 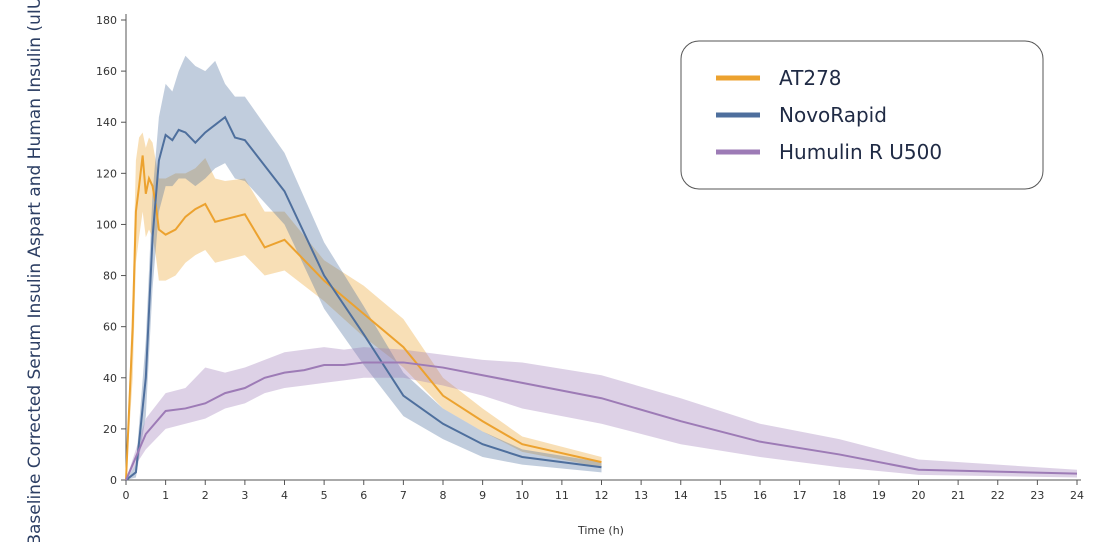 What do you see at coordinates (681, 495) in the screenshot?
I see `x-tick-label: 14` at bounding box center [681, 495].